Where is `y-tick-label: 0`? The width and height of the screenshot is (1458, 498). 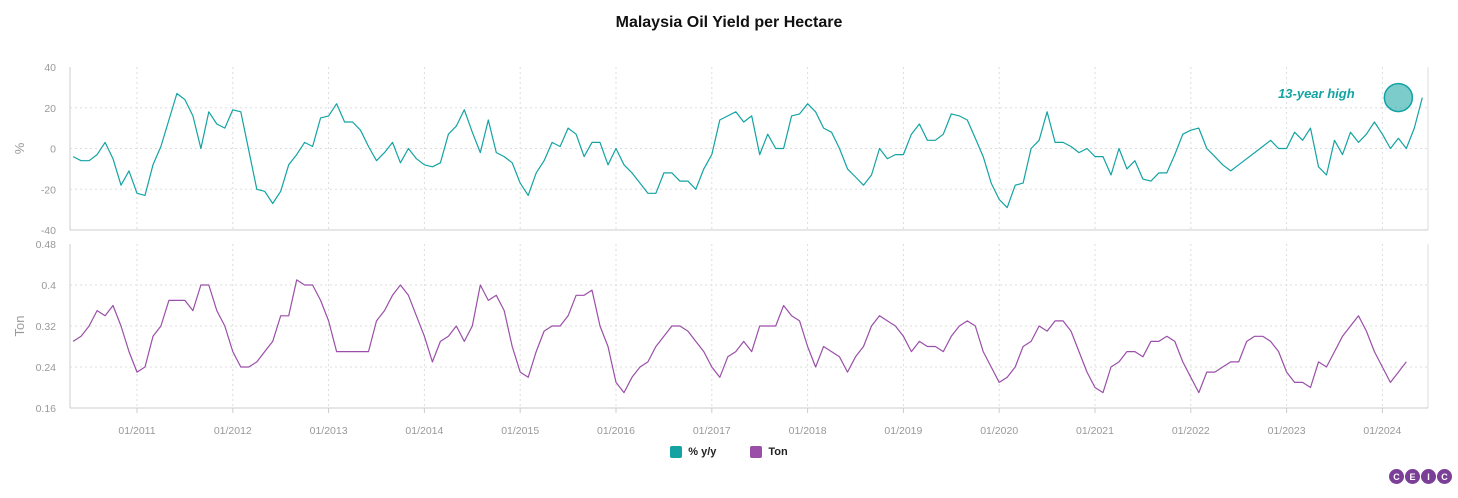
y-tick-label: 0 is located at coordinates (53, 150).